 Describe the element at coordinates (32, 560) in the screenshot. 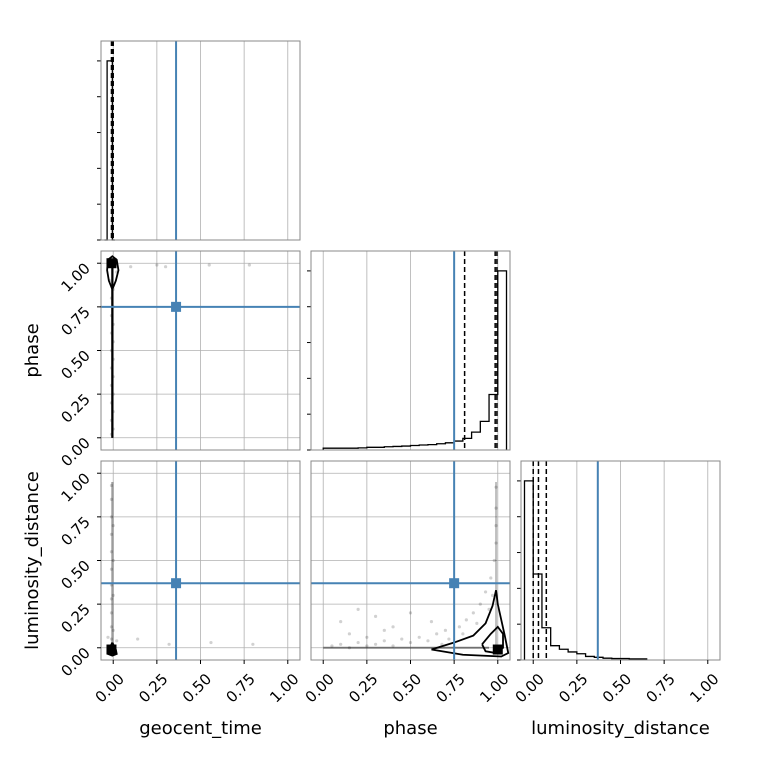

I see `y-axis-label-luminosity_distance: luminosity_distance` at that location.